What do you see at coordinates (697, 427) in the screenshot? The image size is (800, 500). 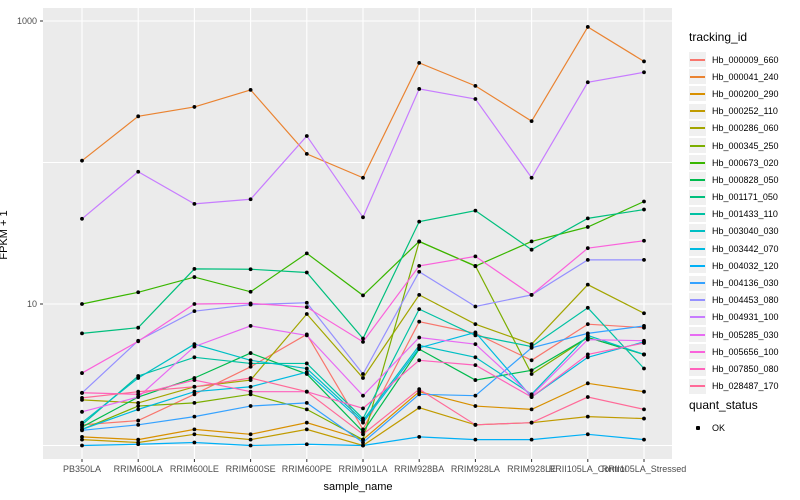 I see `point-icon` at bounding box center [697, 427].